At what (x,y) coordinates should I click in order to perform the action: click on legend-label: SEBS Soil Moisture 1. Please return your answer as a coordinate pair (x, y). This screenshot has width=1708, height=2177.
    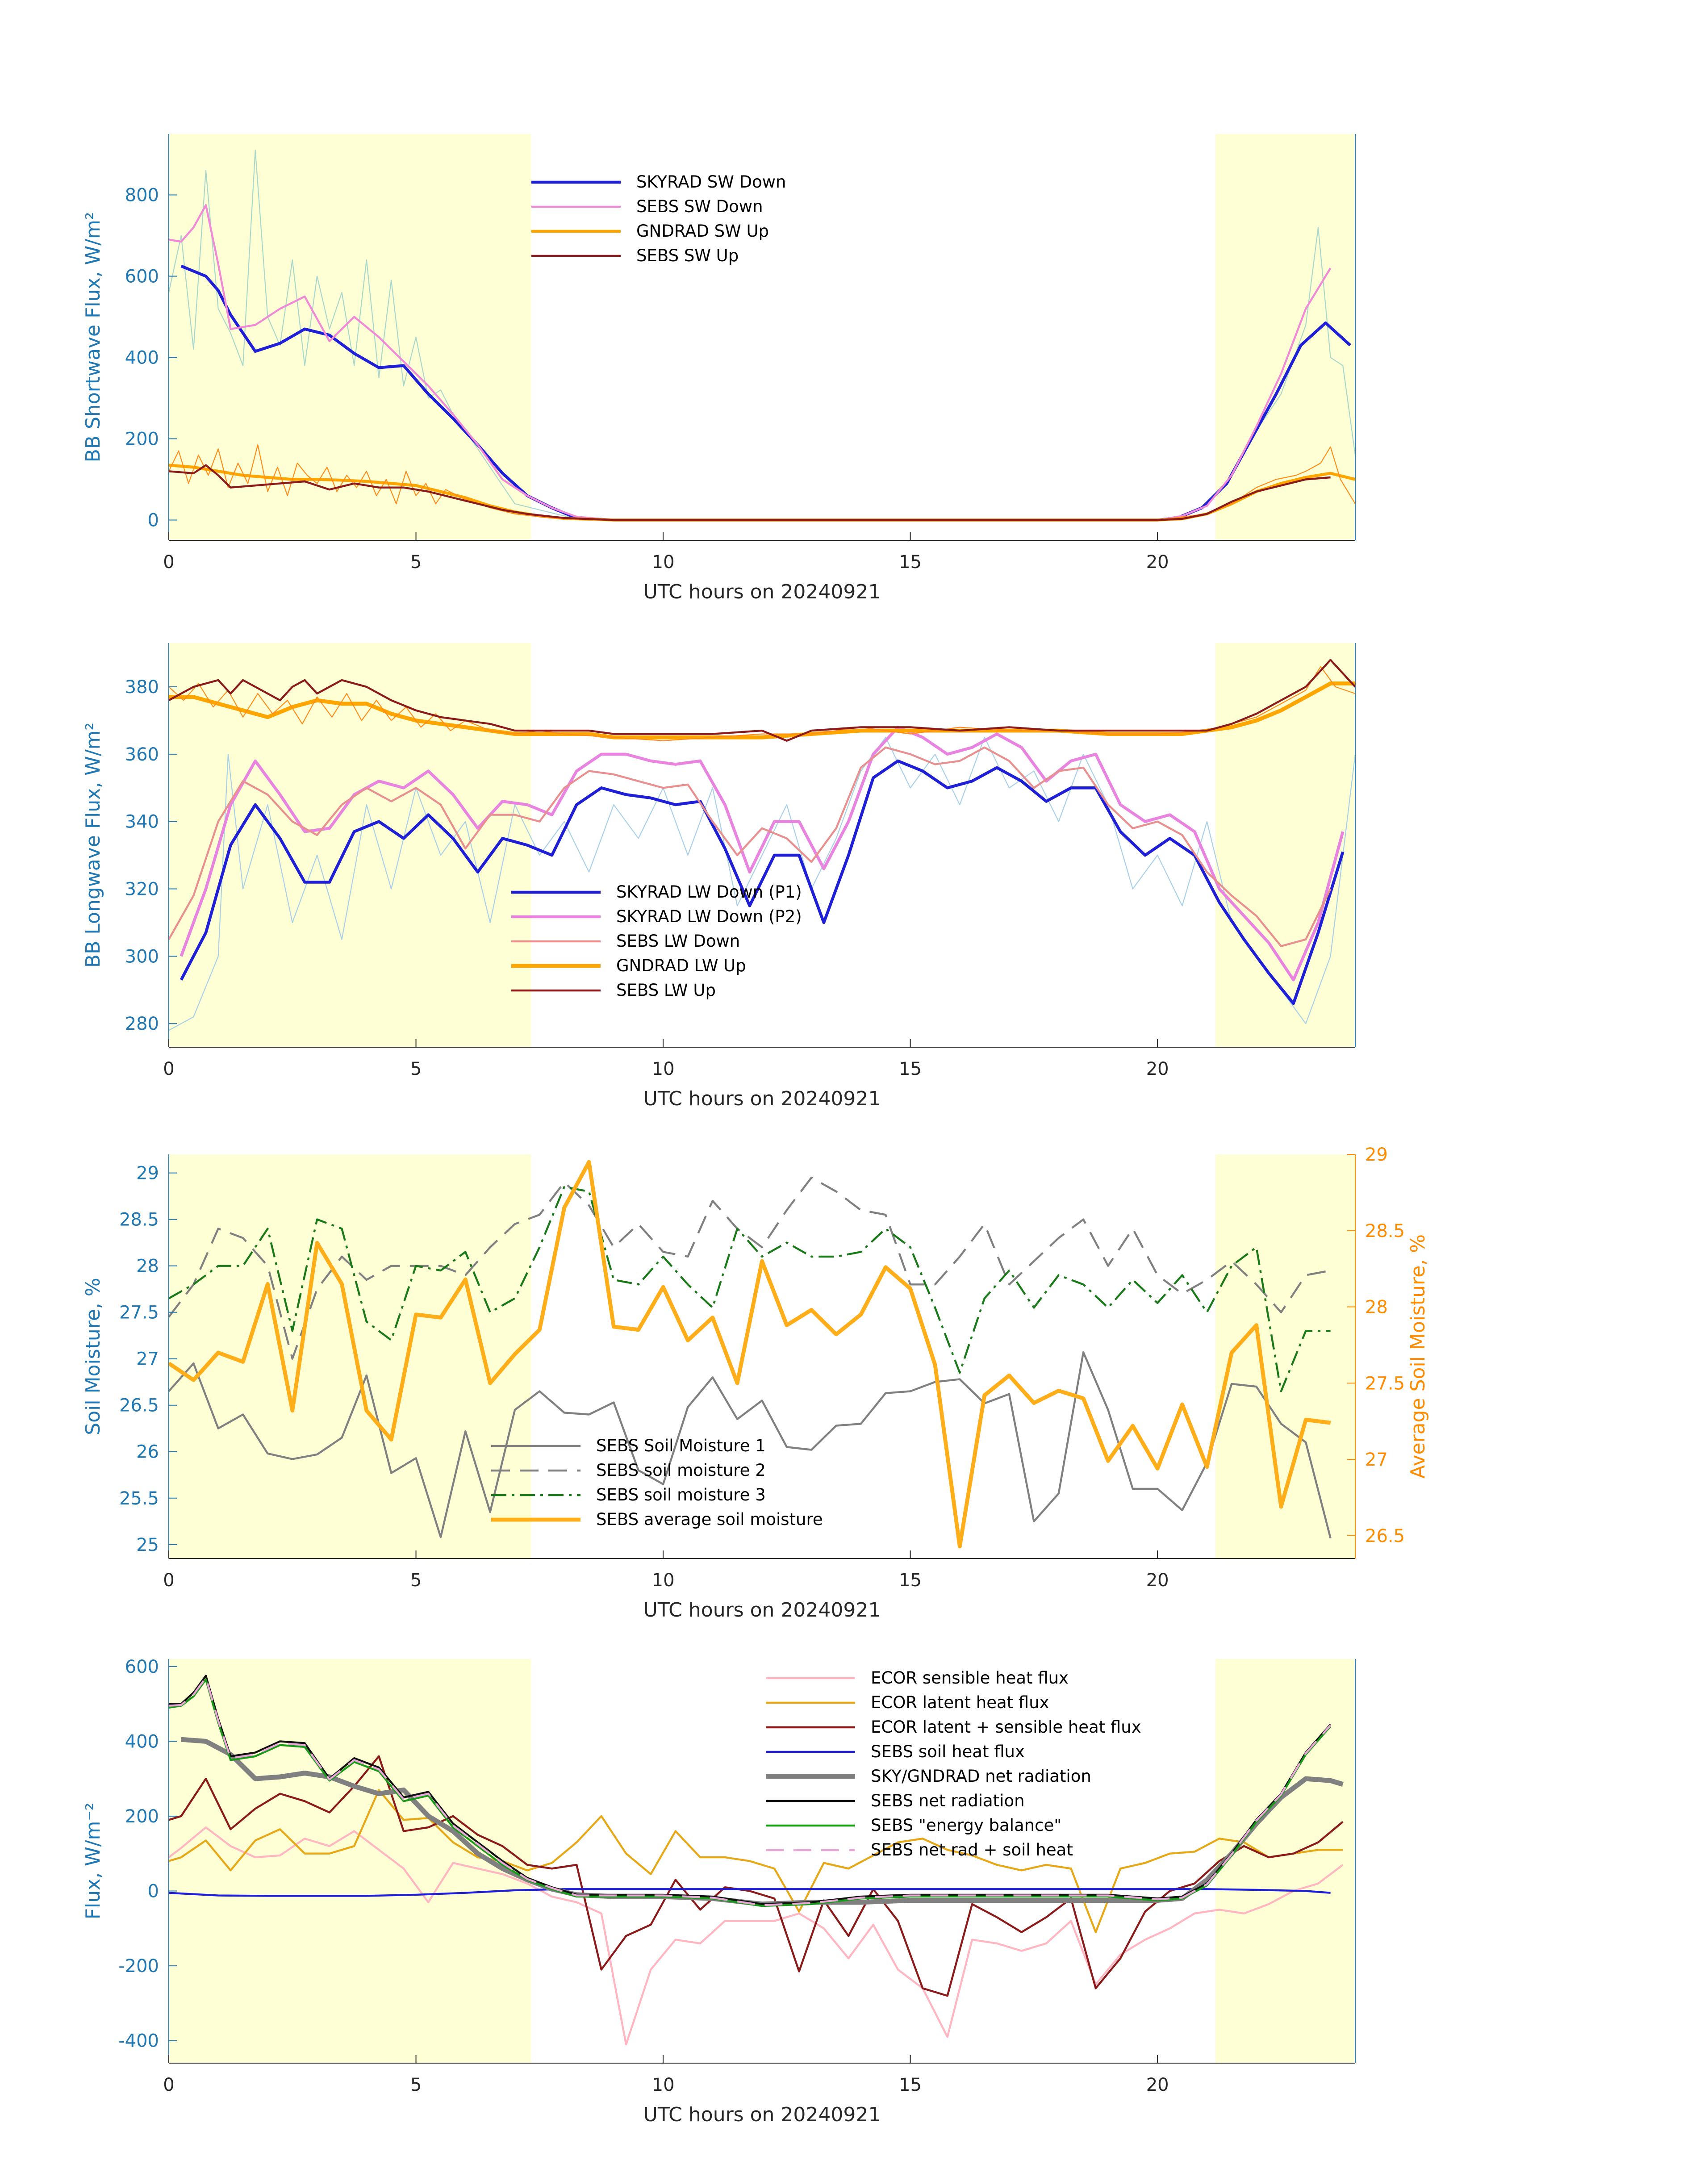
    Looking at the image, I should click on (681, 1445).